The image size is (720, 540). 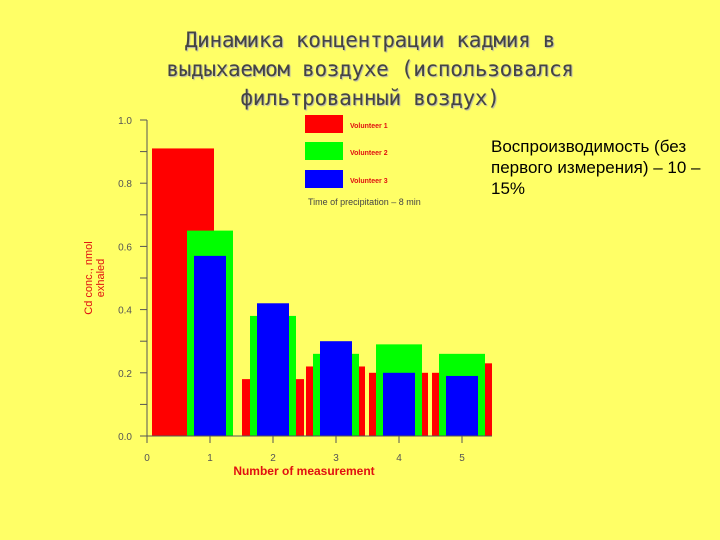 I want to click on x-tick-label-3: 3, so click(x=336, y=458).